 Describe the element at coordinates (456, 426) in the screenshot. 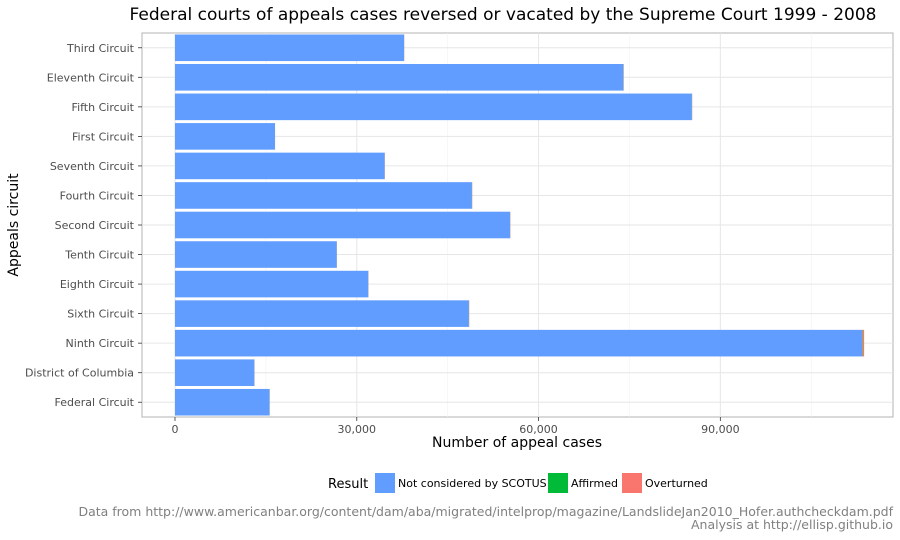

I see `x-axis-ticks: 0 30,000 60,000 90,000` at that location.